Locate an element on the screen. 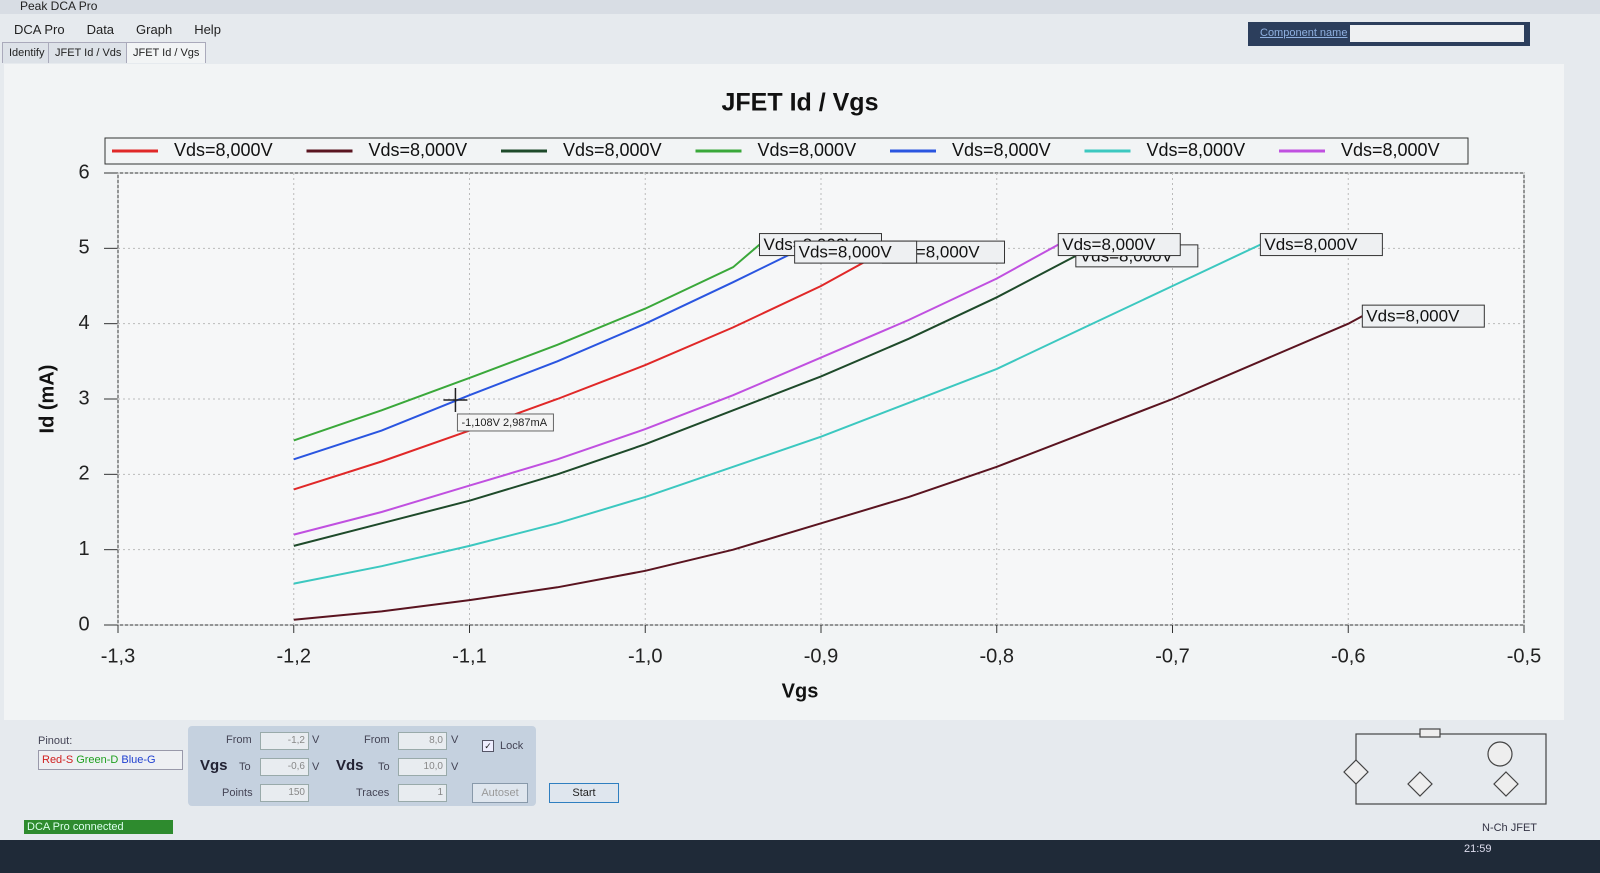 The image size is (1600, 873). x-tick-label: -0,8 is located at coordinates (997, 656).